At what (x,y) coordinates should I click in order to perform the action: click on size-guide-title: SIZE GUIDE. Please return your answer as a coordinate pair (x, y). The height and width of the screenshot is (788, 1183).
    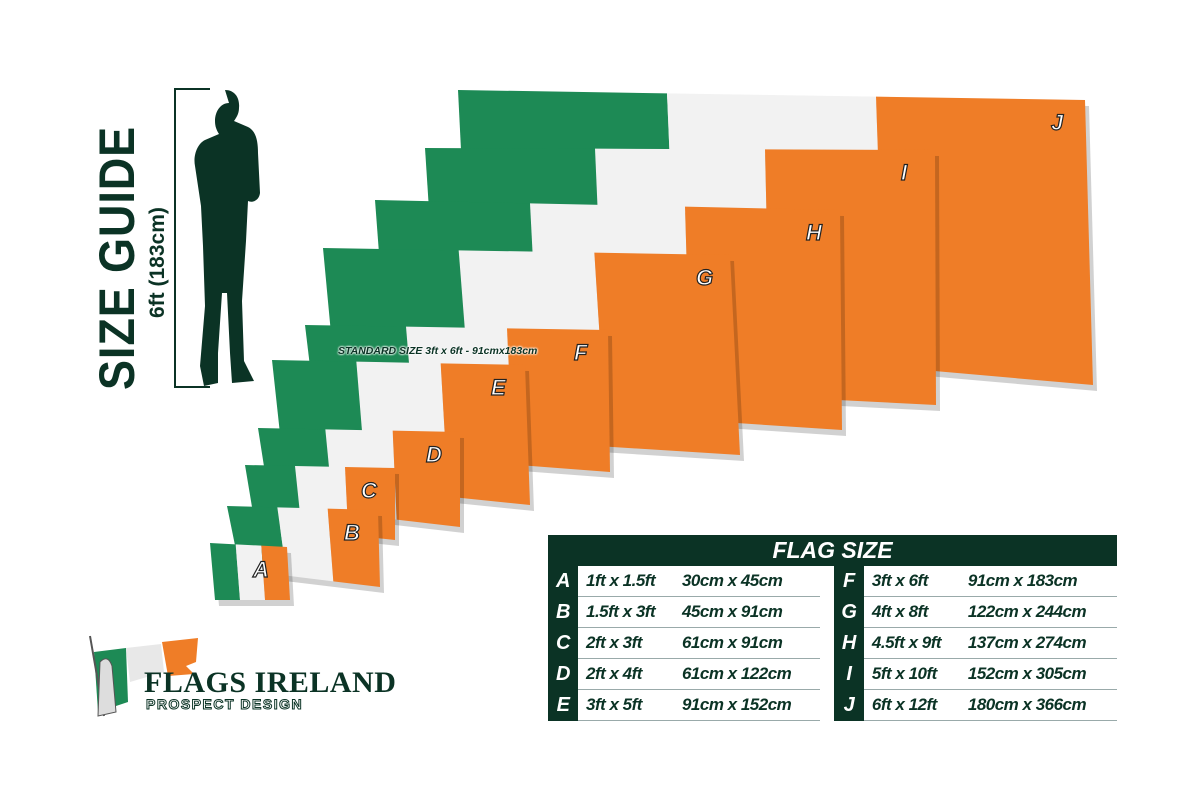
    Looking at the image, I should click on (117, 257).